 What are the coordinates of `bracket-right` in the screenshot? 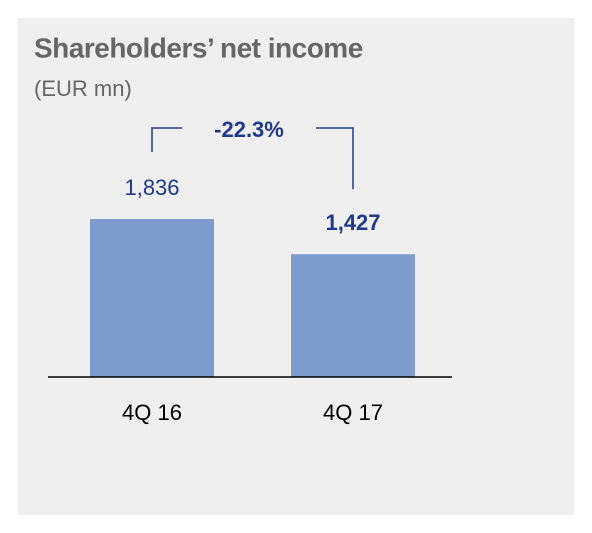 It's located at (335, 158).